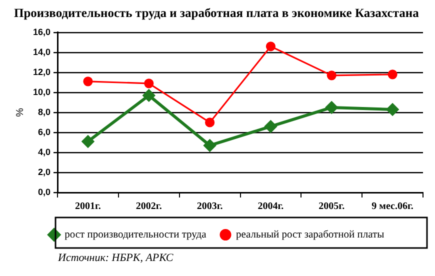  What do you see at coordinates (41, 91) in the screenshot?
I see `y-tick-label: 10,0` at bounding box center [41, 91].